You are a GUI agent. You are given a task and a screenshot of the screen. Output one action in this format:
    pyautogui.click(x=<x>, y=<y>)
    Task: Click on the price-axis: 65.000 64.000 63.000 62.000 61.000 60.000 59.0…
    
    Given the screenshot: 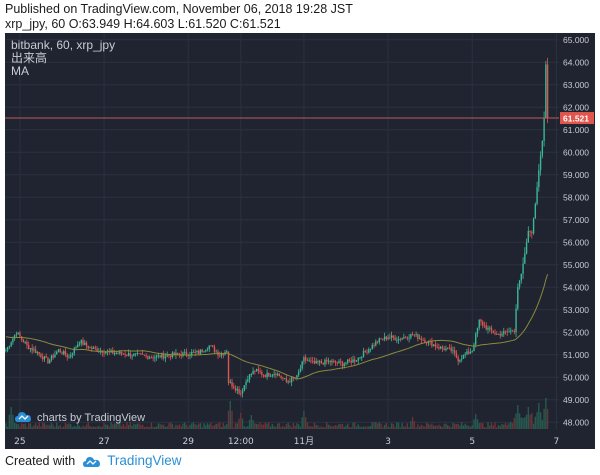 What is the action you would take?
    pyautogui.click(x=577, y=231)
    